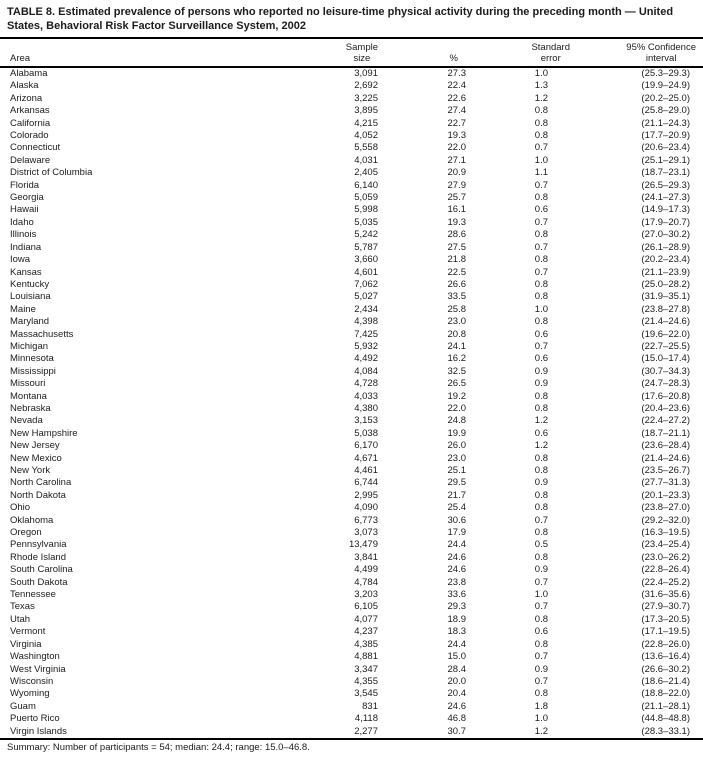  What do you see at coordinates (457, 346) in the screenshot?
I see `row-percent: 24.1` at bounding box center [457, 346].